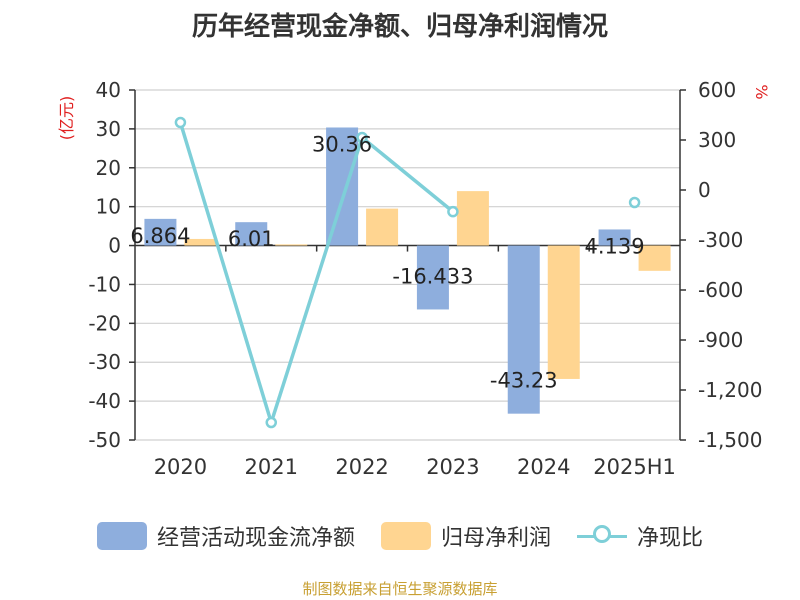 The height and width of the screenshot is (600, 800). Describe the element at coordinates (271, 467) in the screenshot. I see `x-tick-label: 2021` at that location.